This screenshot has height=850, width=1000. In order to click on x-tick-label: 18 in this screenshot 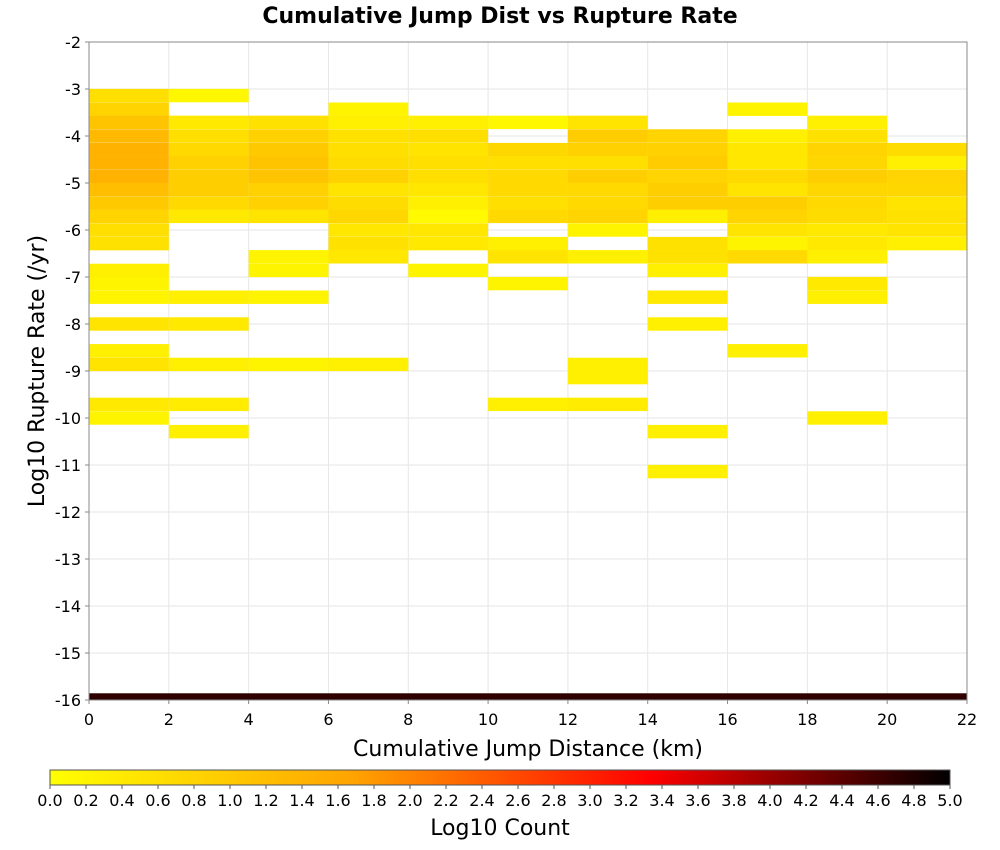, I will do `click(807, 719)`.